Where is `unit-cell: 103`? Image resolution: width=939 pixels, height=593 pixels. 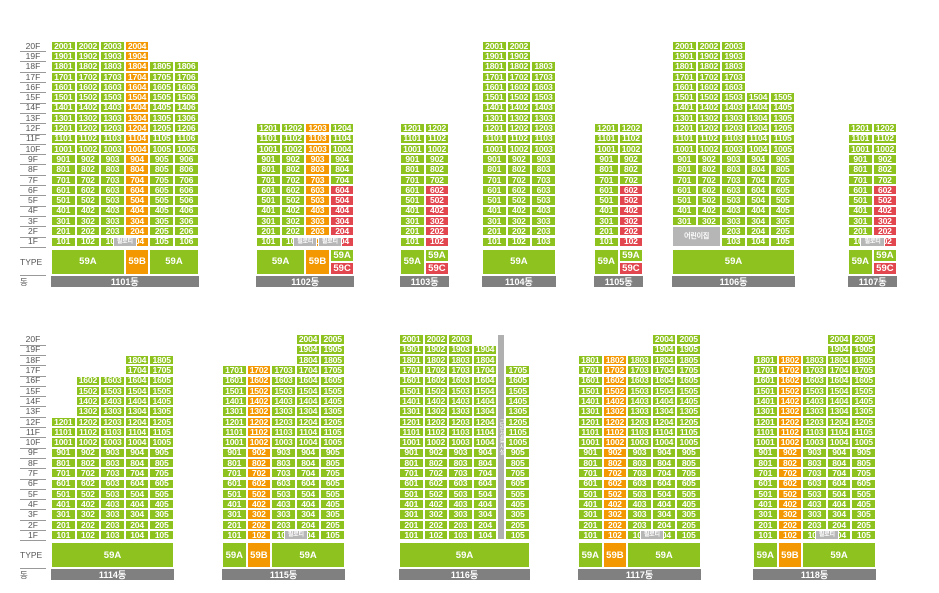 unit-cell: 103 is located at coordinates (543, 241).